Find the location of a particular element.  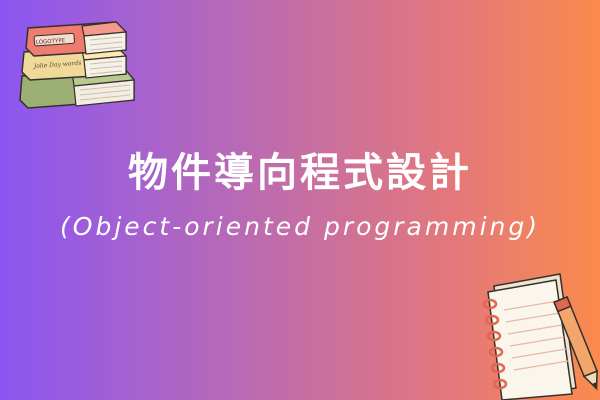

top-spine-text: LOGOTYPE is located at coordinates (51, 42).